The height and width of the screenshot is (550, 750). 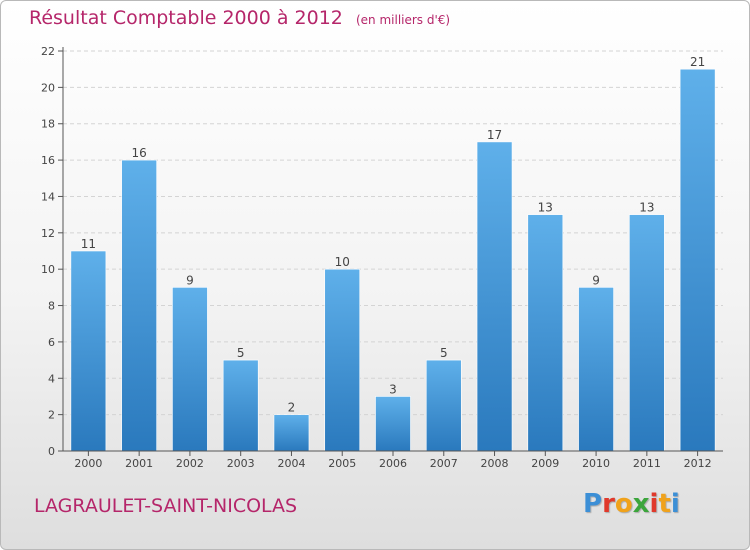 What do you see at coordinates (393, 389) in the screenshot?
I see `data-label: 3` at bounding box center [393, 389].